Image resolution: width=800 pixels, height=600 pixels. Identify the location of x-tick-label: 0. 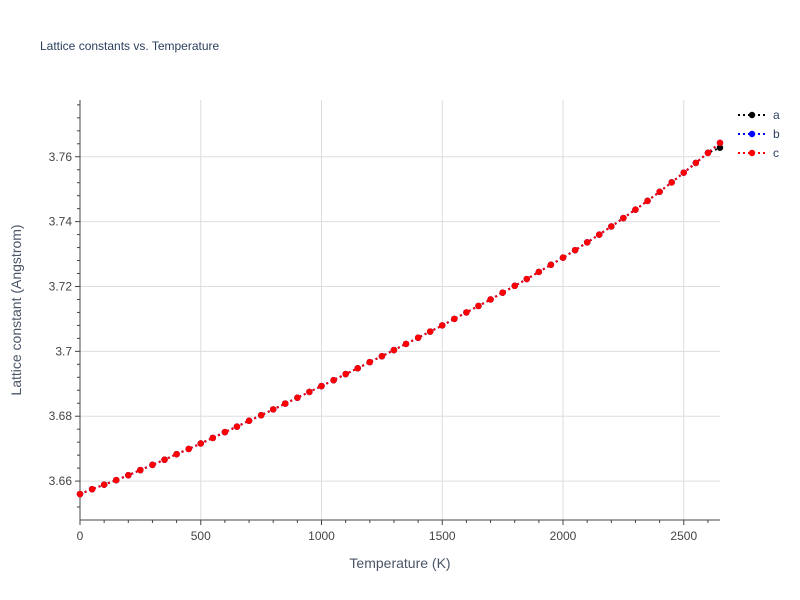
(80, 536).